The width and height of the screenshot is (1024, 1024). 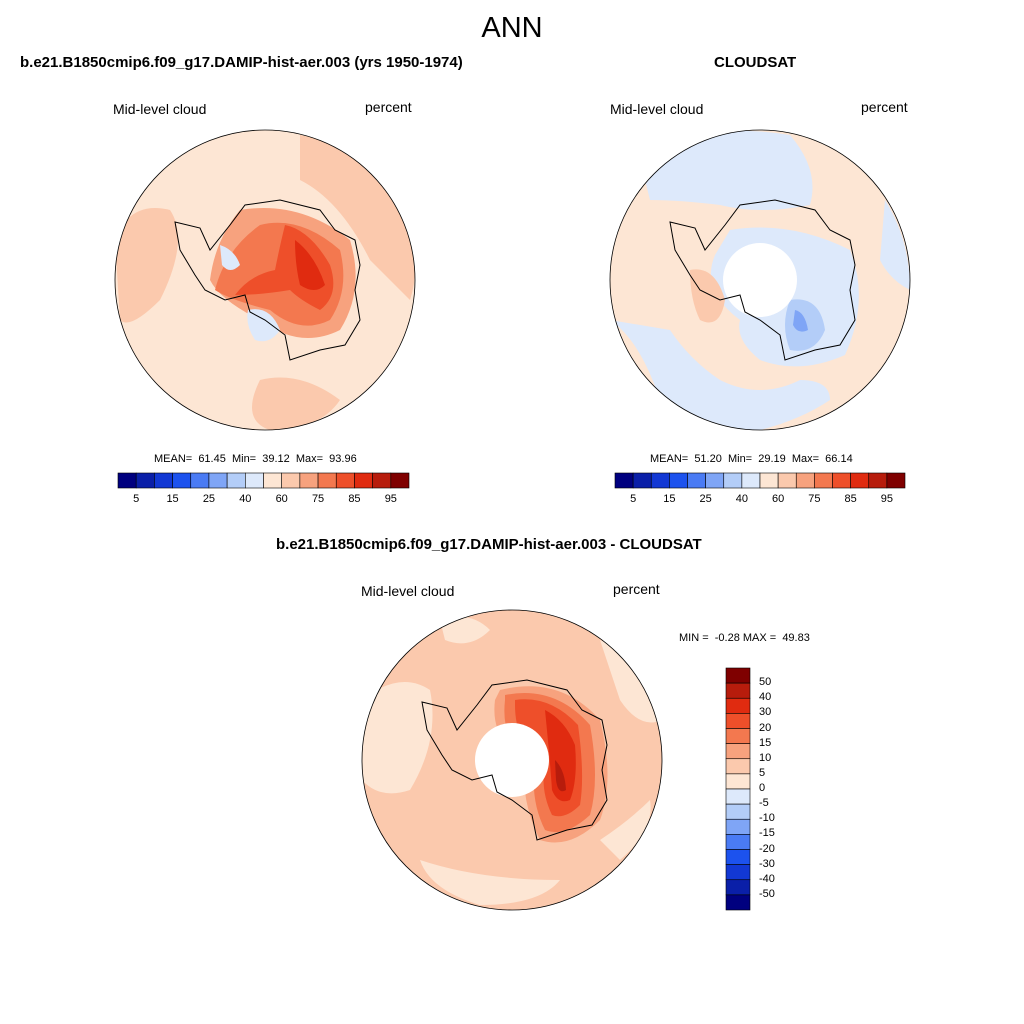 I want to click on panel-2-units-label: percent, so click(x=884, y=107).